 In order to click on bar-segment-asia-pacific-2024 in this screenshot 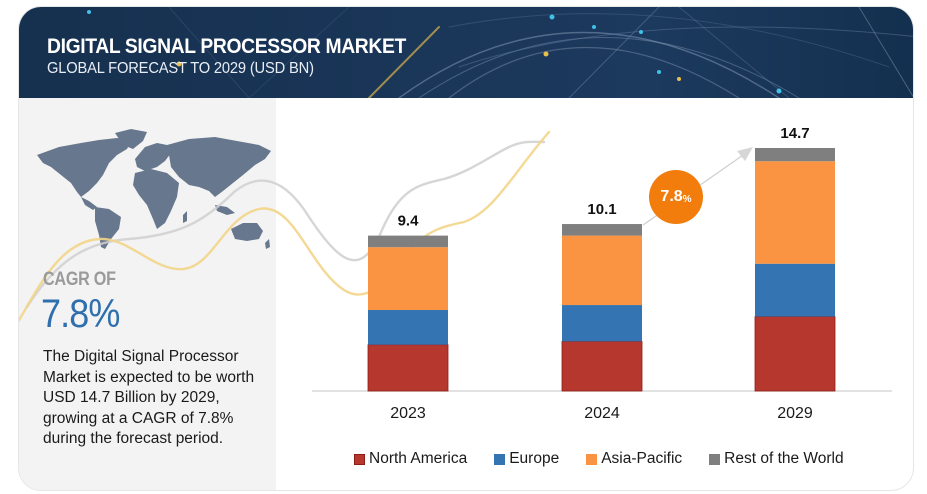, I will do `click(602, 270)`.